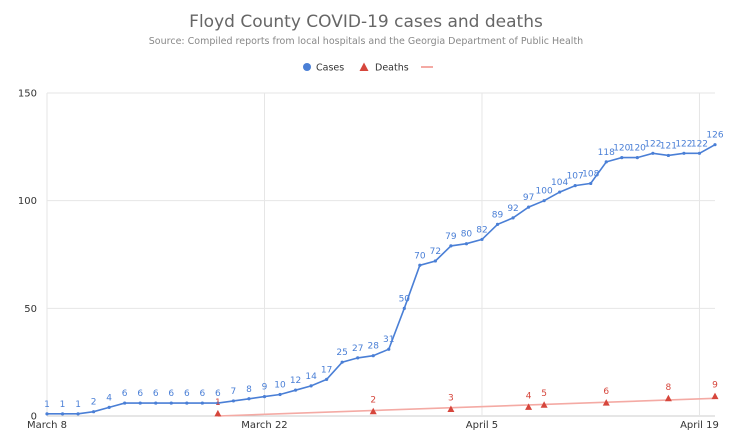 Image resolution: width=732 pixels, height=446 pixels. I want to click on chart-title: Floyd County COVID-19 cases and deaths, so click(366, 22).